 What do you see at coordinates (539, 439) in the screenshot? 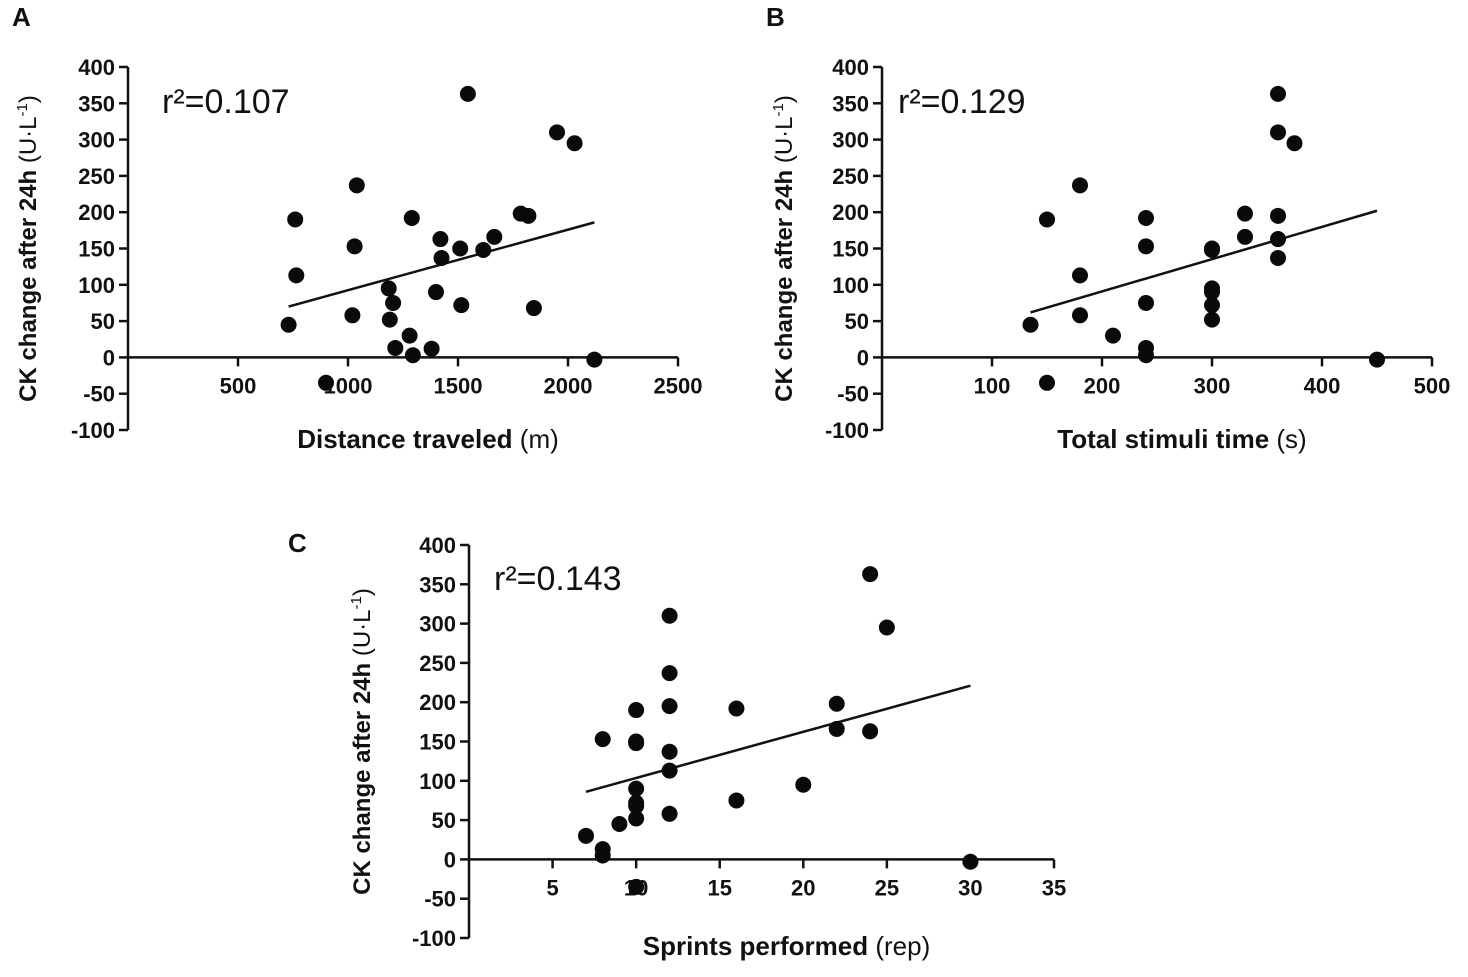
I see `x-axis-unit-a: (m)` at bounding box center [539, 439].